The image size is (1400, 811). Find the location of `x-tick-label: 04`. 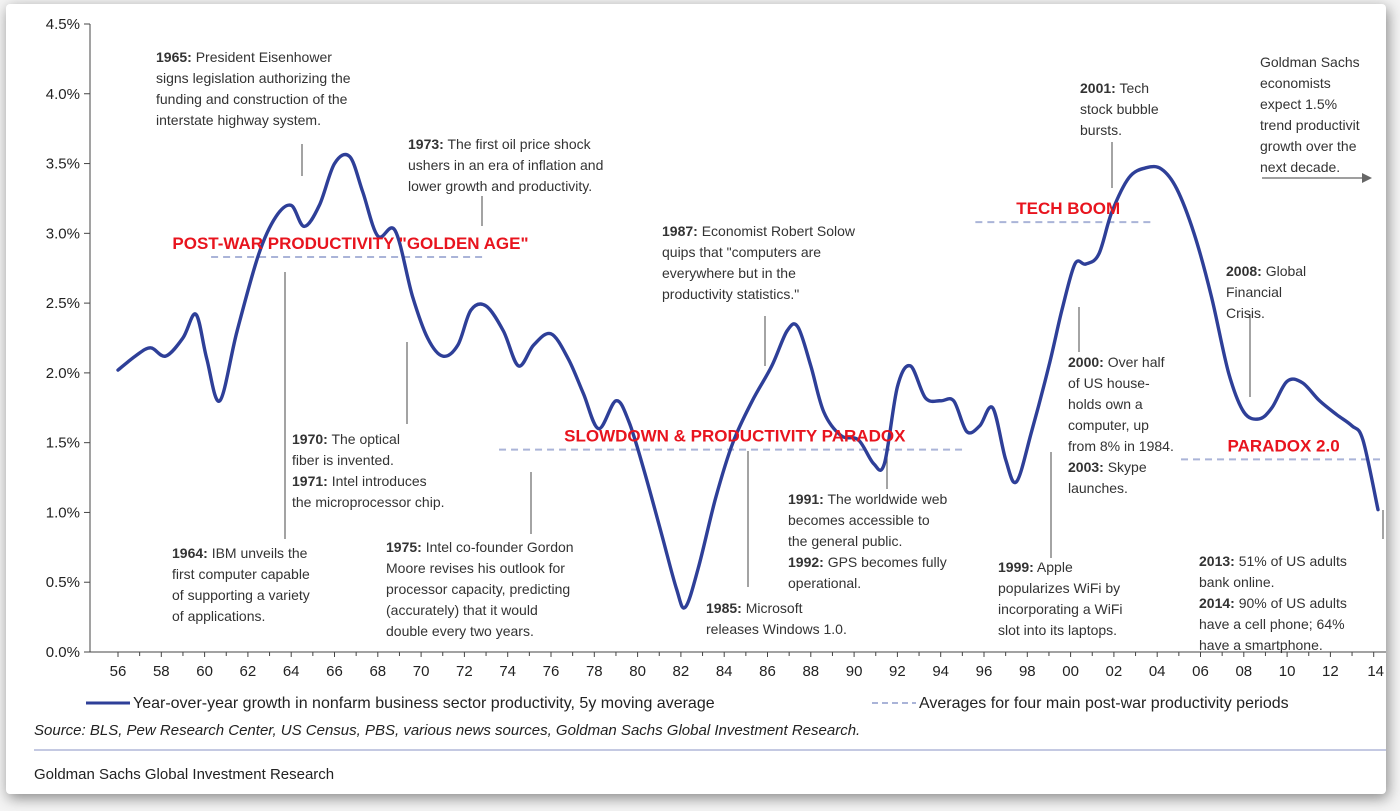

x-tick-label: 04 is located at coordinates (1157, 671).